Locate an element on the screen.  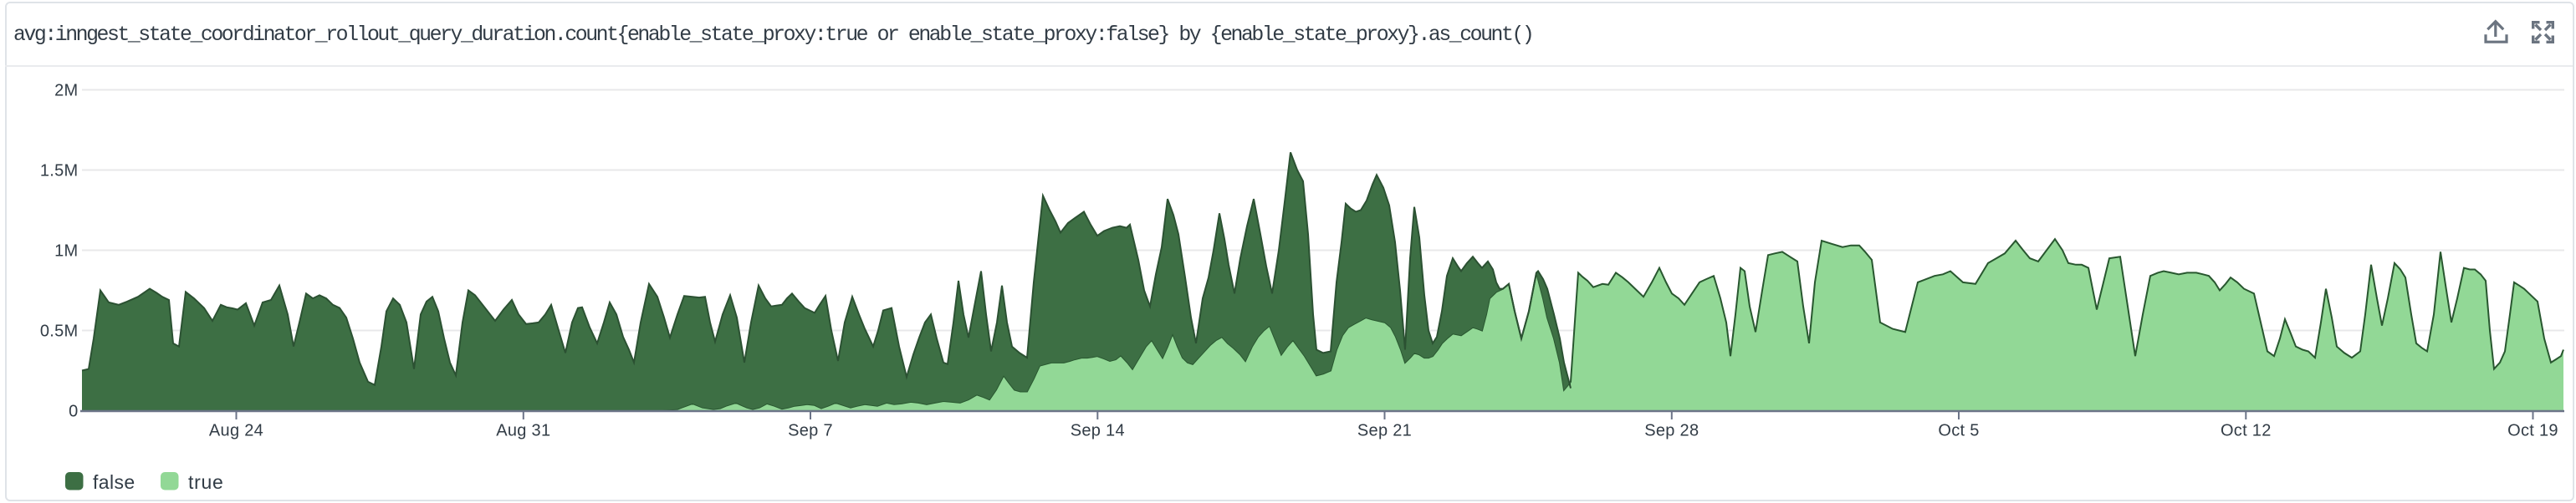
svg-text: 1.5M is located at coordinates (59, 170).